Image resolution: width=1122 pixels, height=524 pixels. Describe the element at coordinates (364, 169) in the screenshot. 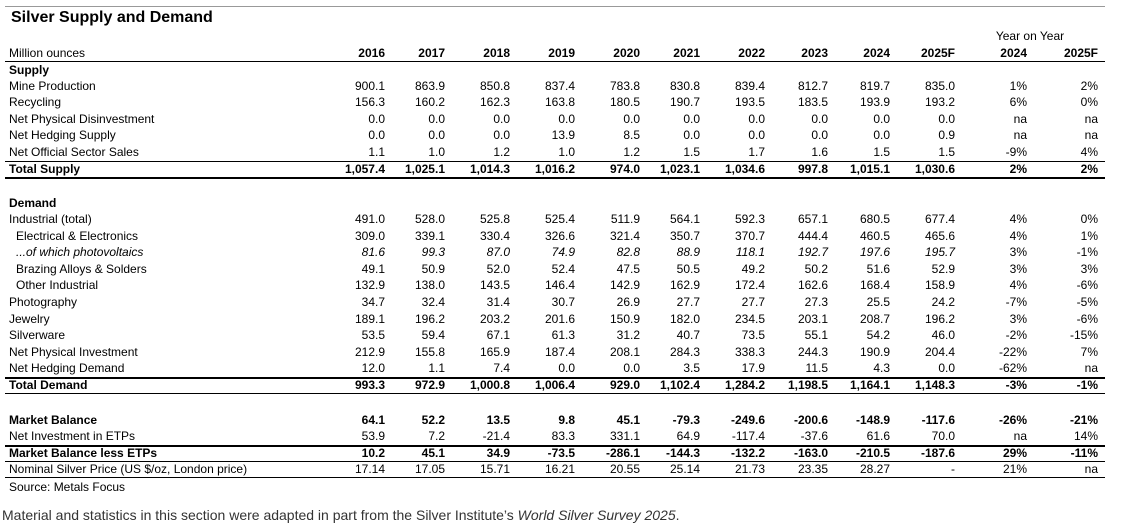

I see `cell: 1,057.4` at that location.